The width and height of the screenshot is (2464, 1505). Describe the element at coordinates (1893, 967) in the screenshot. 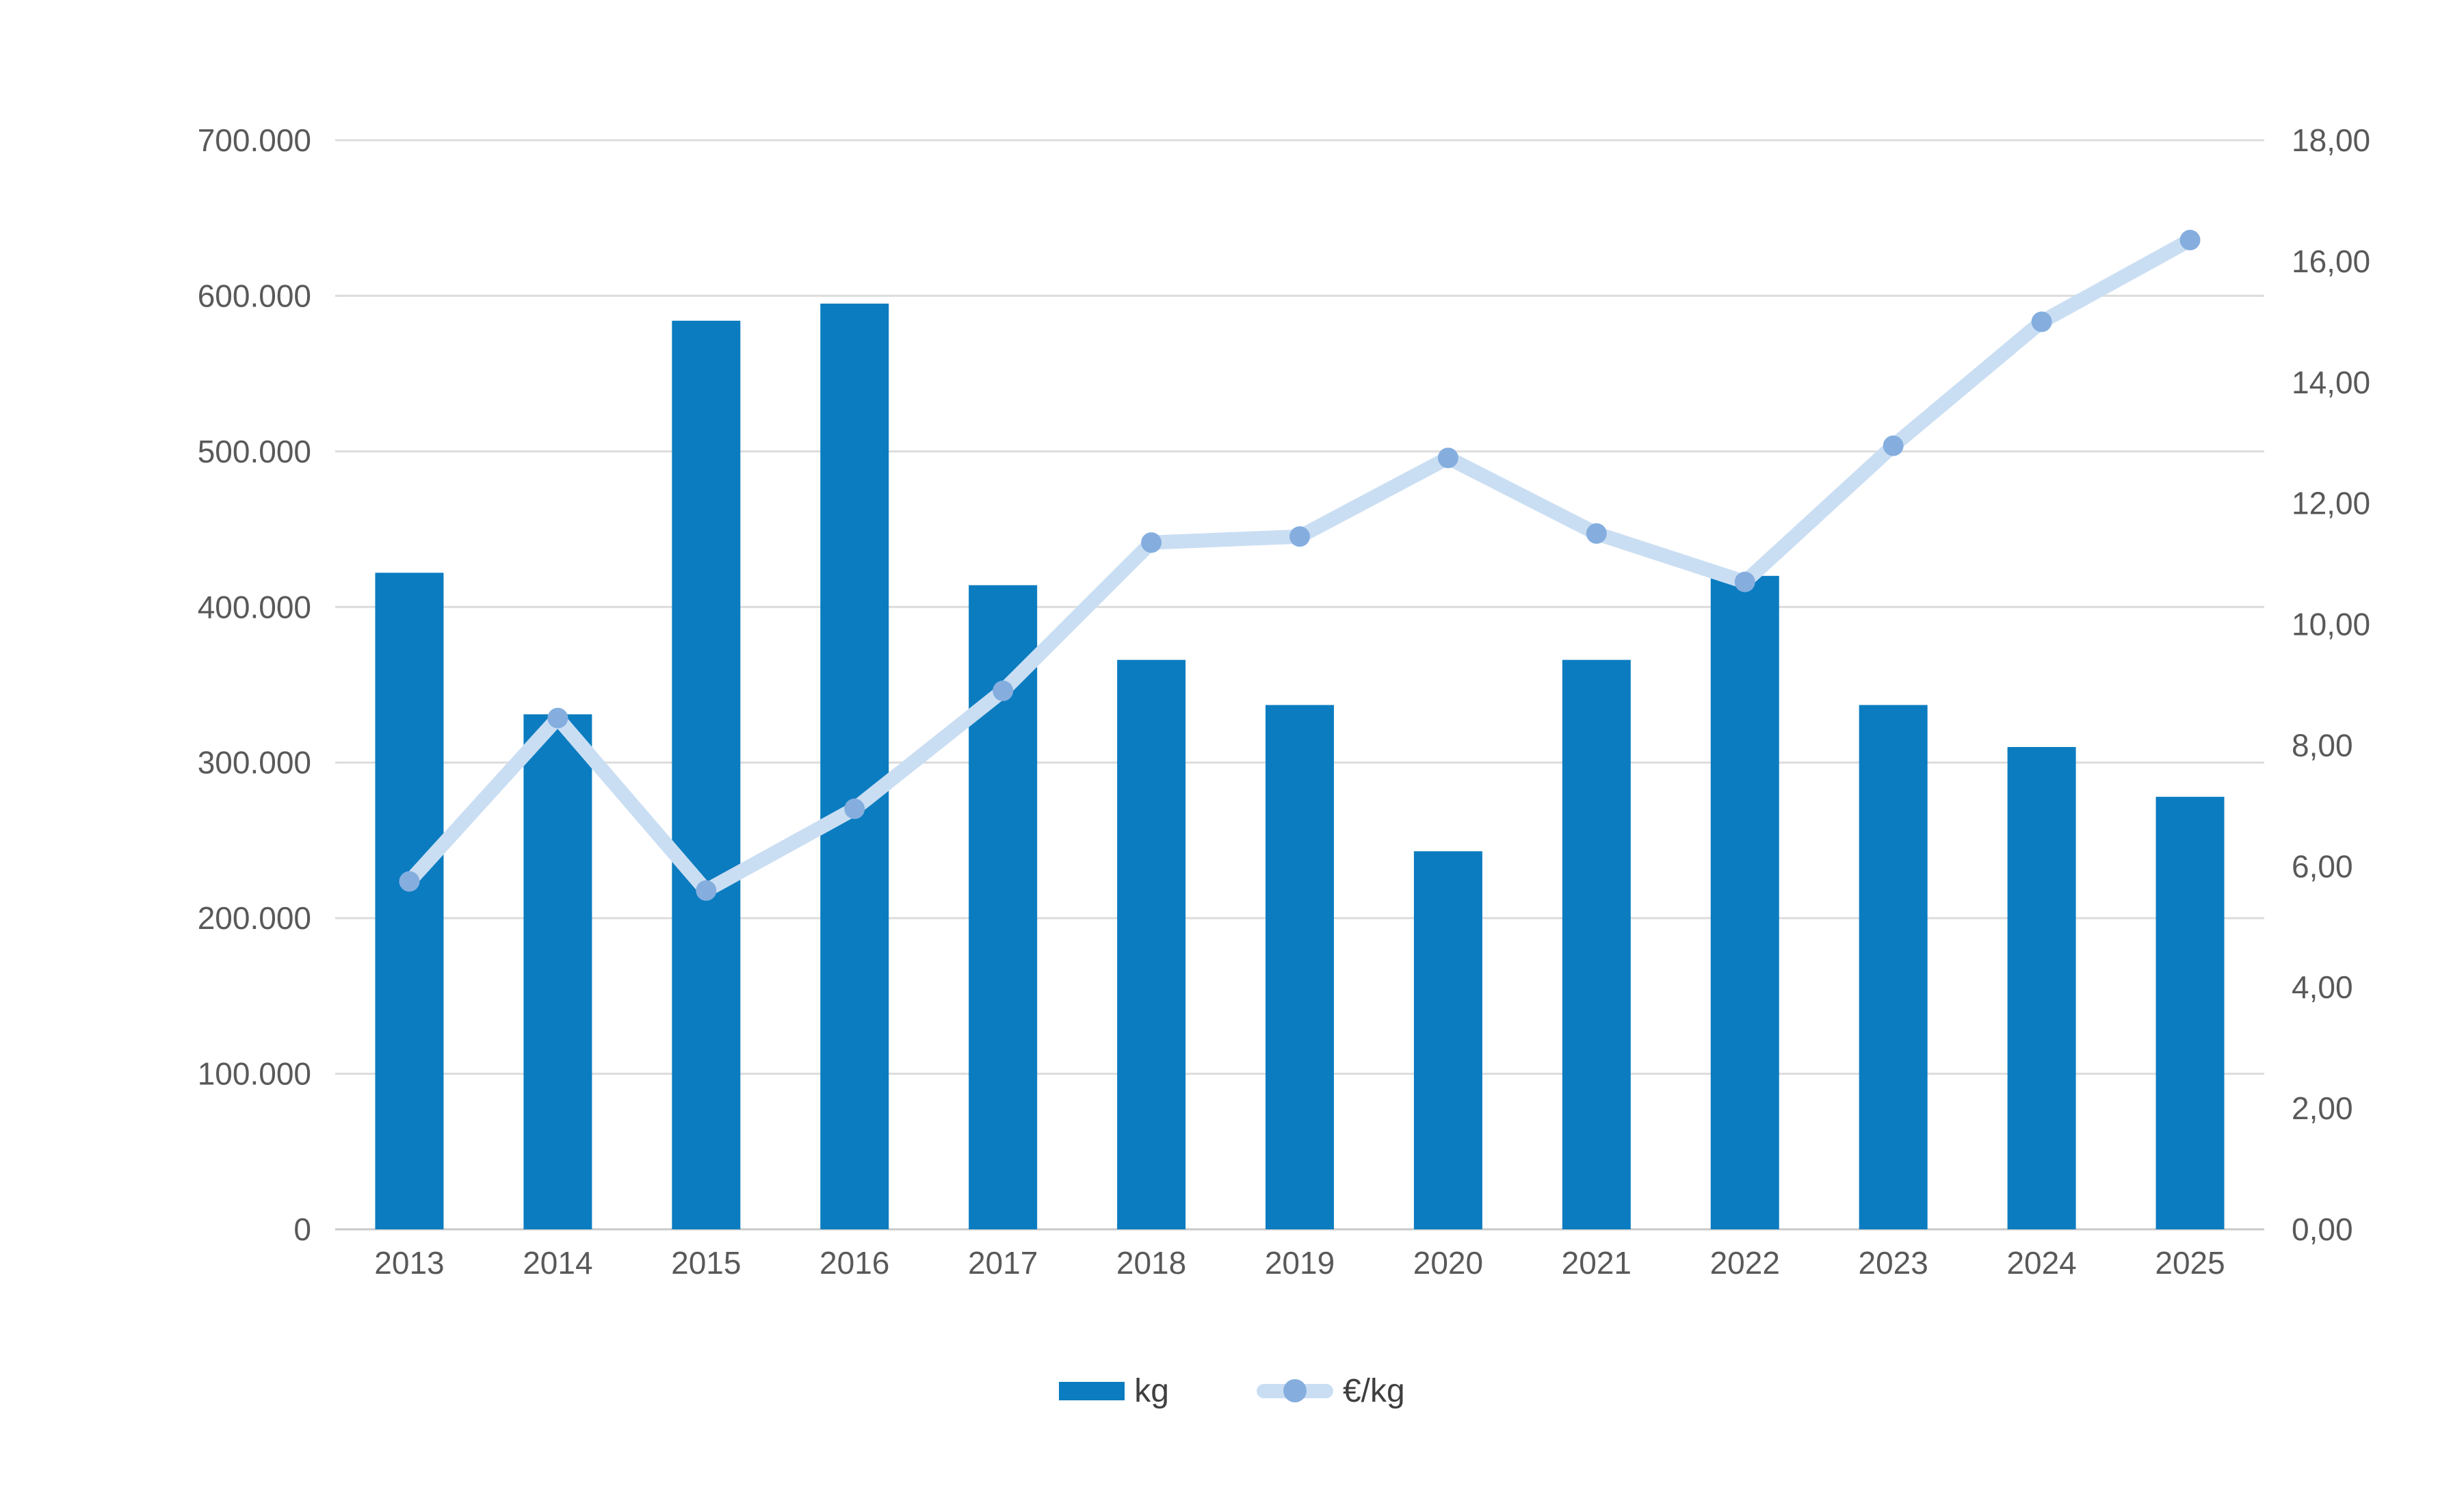

I see `bar-2023` at that location.